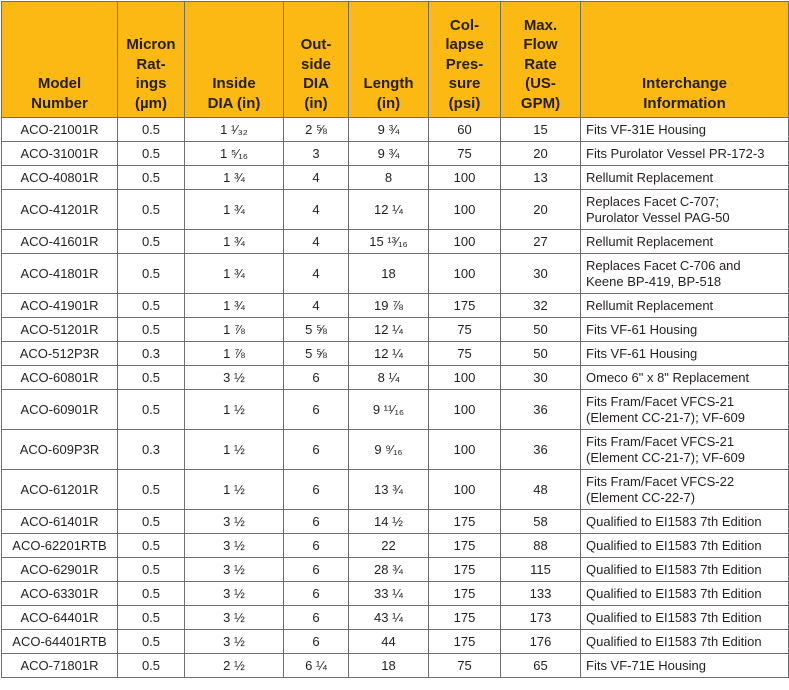  I want to click on table-cell: 33 ¼, so click(388, 593).